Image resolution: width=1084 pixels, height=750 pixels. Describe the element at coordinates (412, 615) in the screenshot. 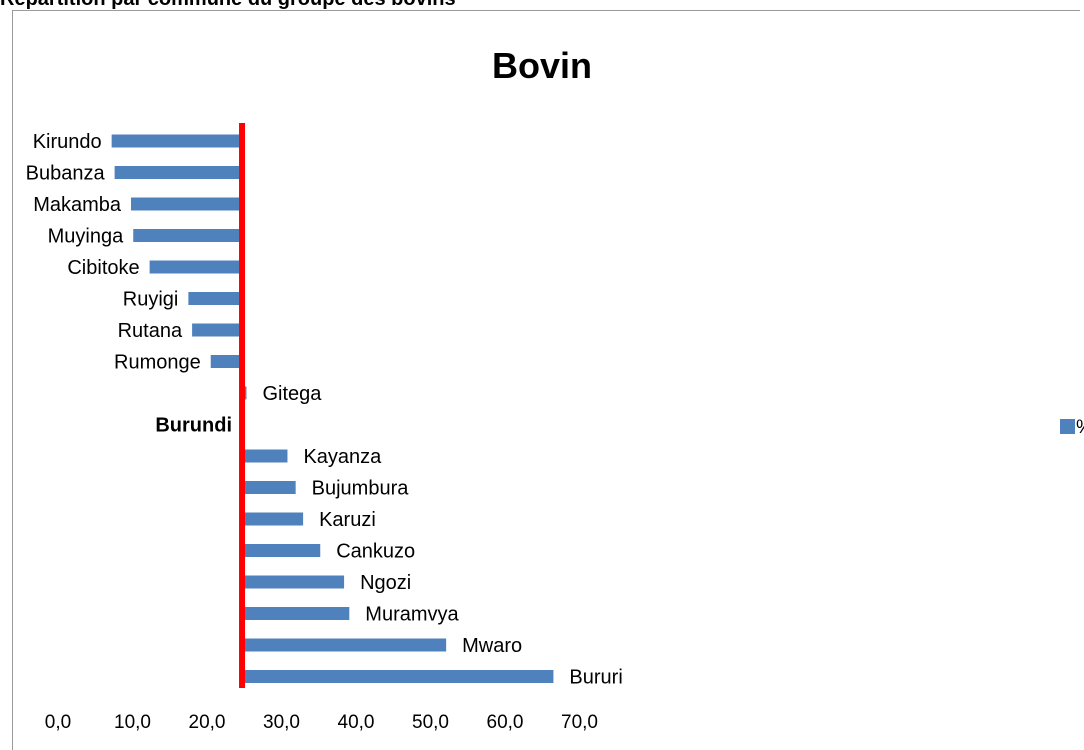

I see `category-label-muramvya: Muramvya` at that location.